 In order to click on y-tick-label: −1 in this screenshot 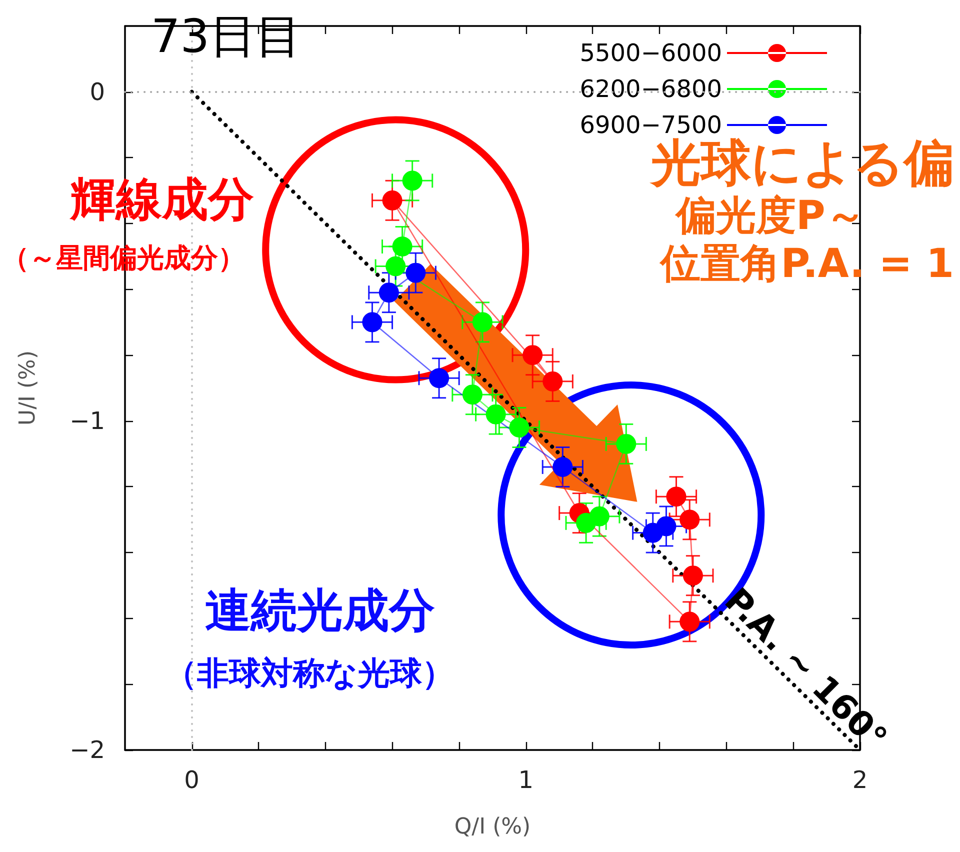, I will do `click(87, 420)`.